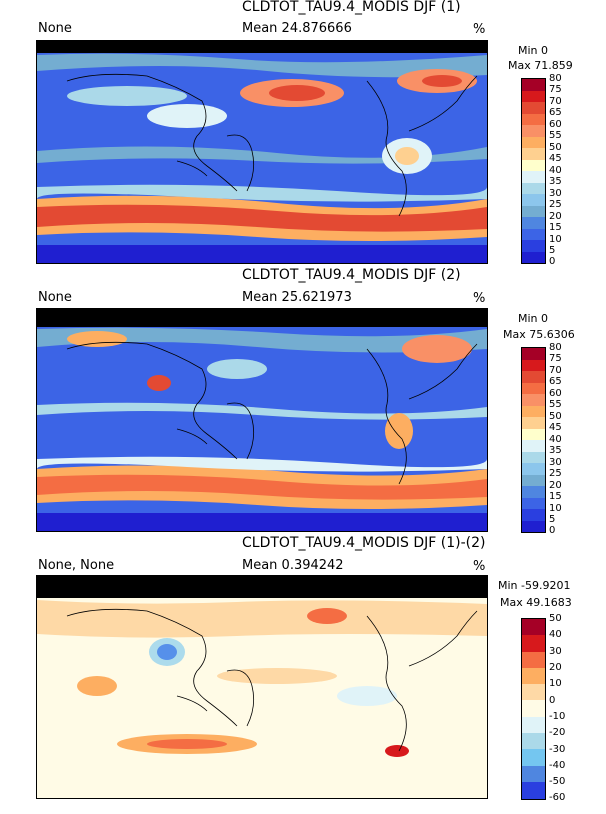 This screenshot has height=814, width=606. Describe the element at coordinates (555, 485) in the screenshot. I see `panel2-tick: 20` at that location.